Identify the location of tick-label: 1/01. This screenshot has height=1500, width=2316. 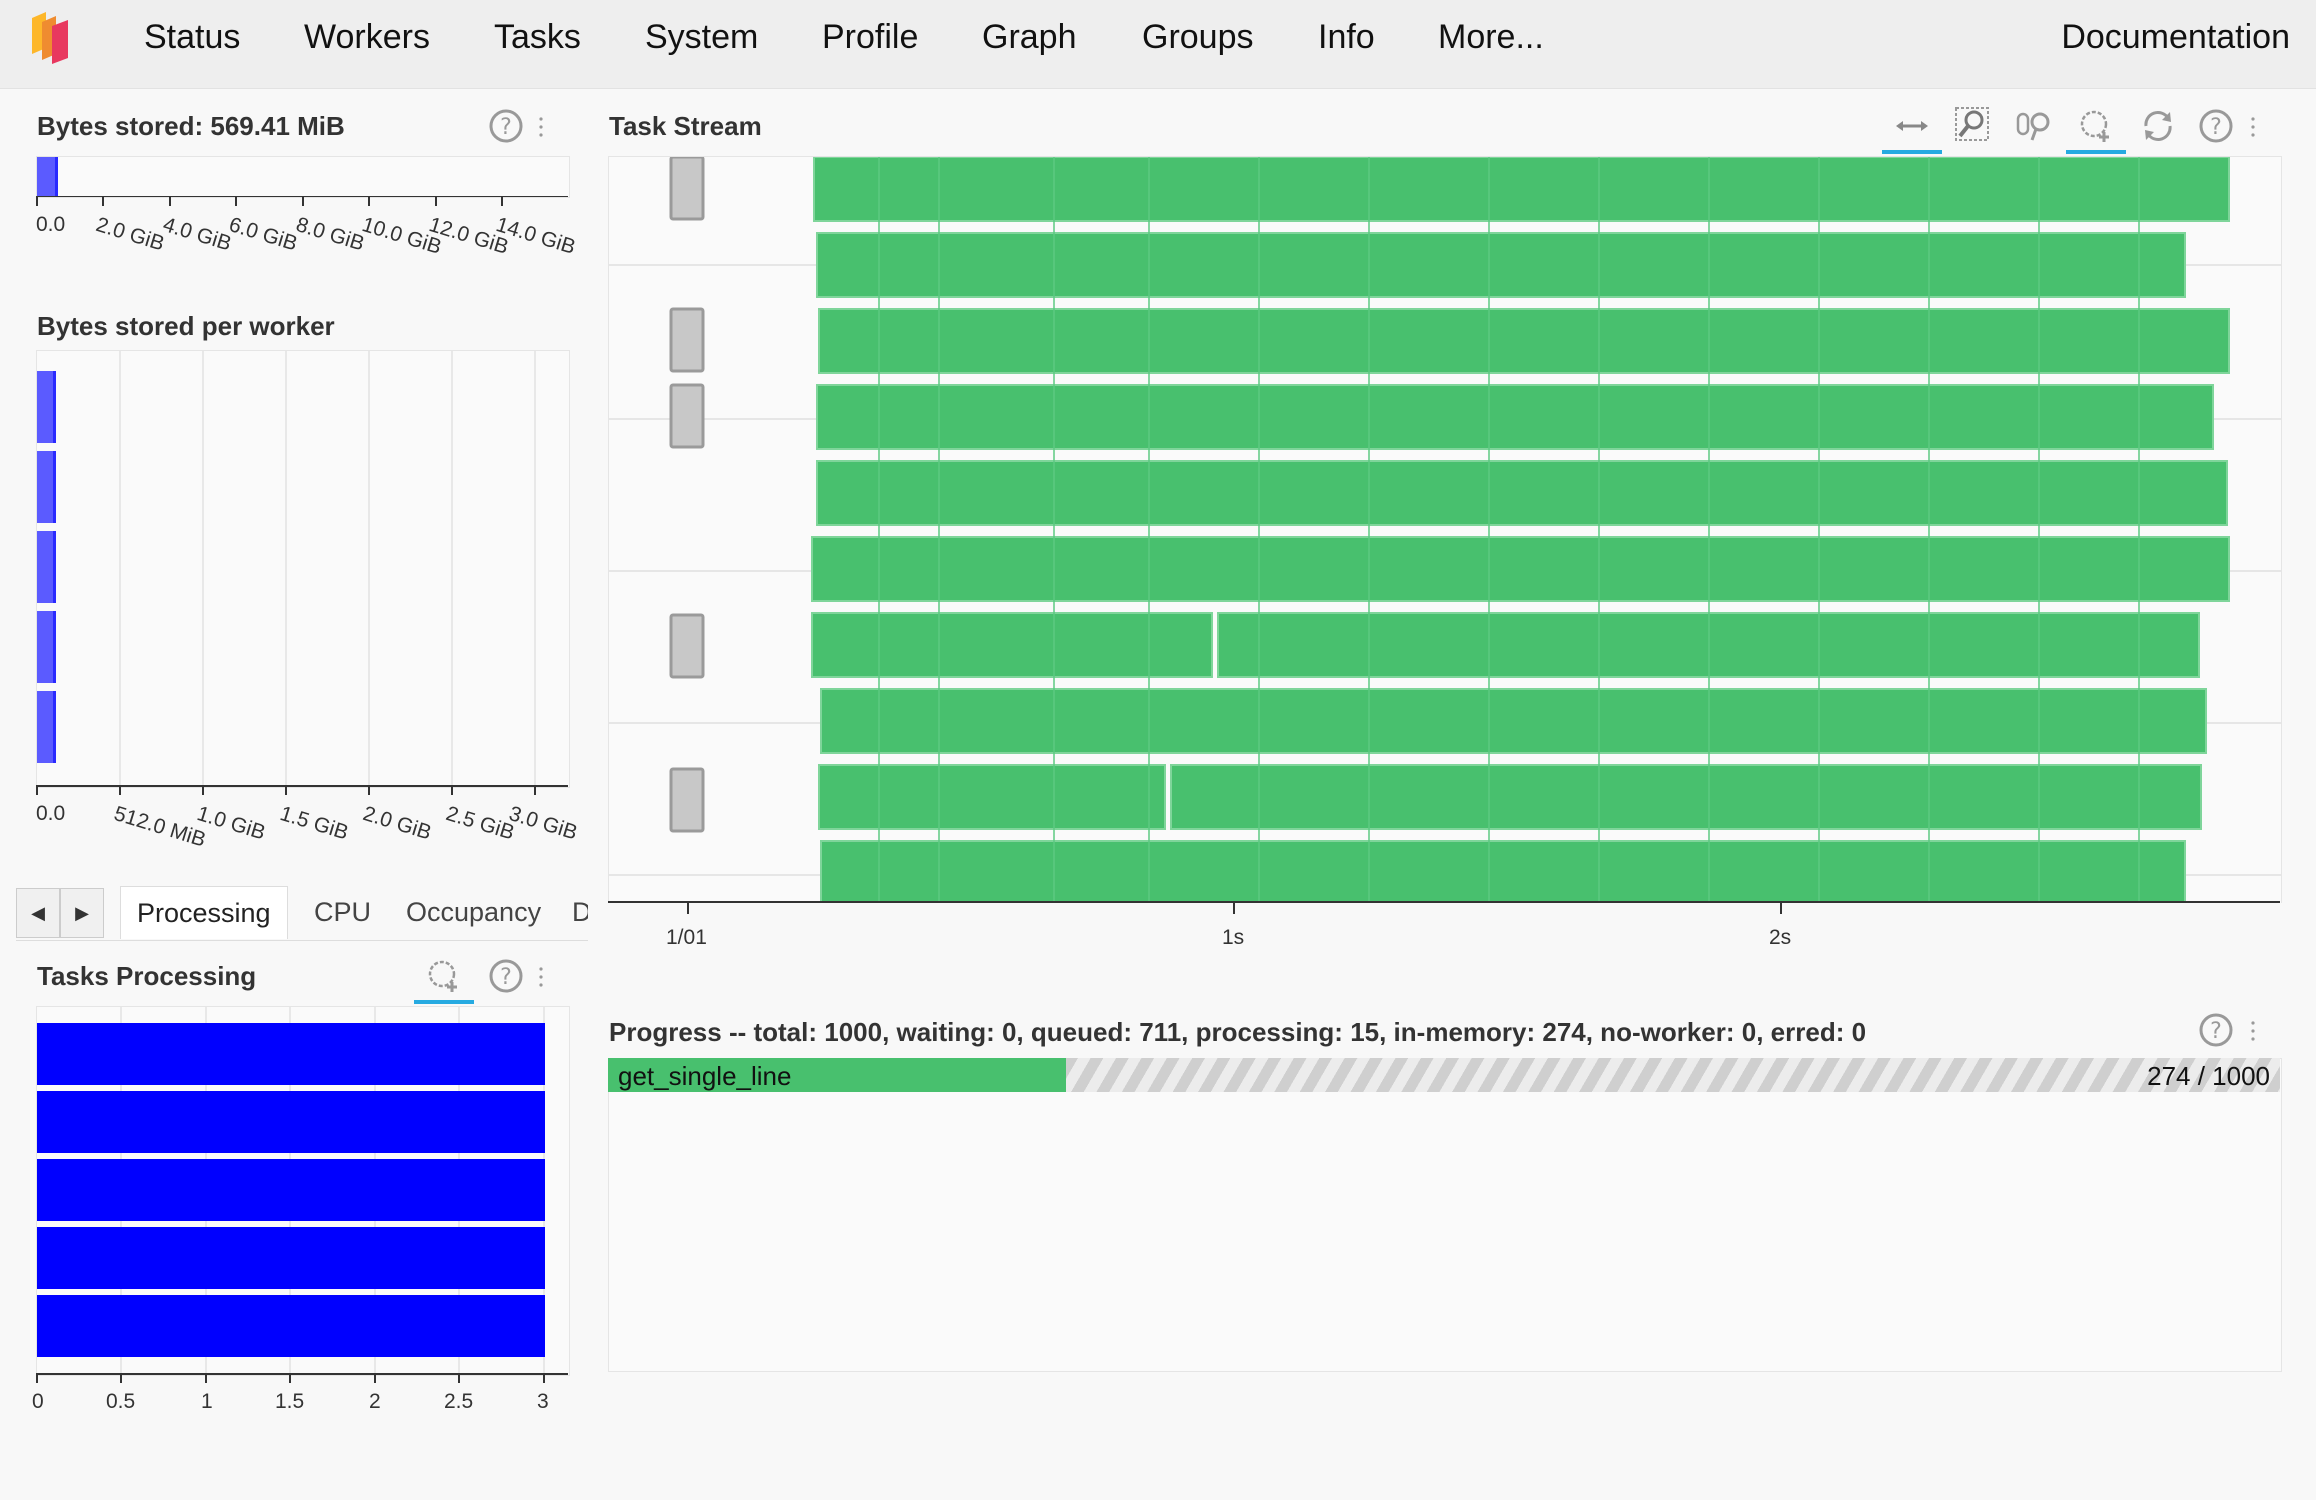
(686, 937).